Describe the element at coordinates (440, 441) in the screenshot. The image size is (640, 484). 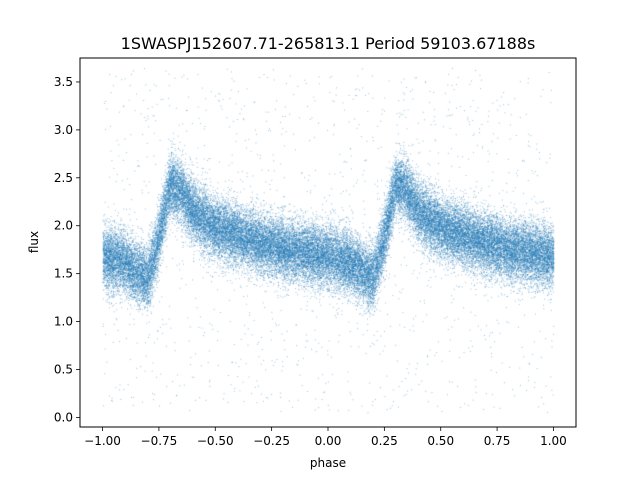
I see `x-tick-label: 0.50` at that location.